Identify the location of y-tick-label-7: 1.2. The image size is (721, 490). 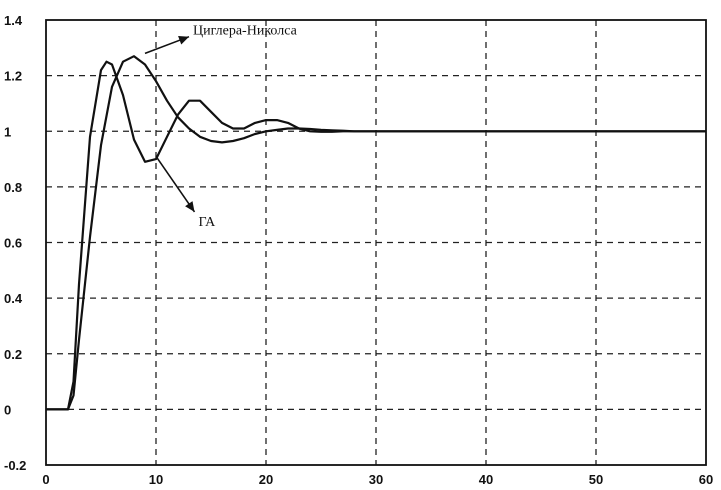
(13, 76).